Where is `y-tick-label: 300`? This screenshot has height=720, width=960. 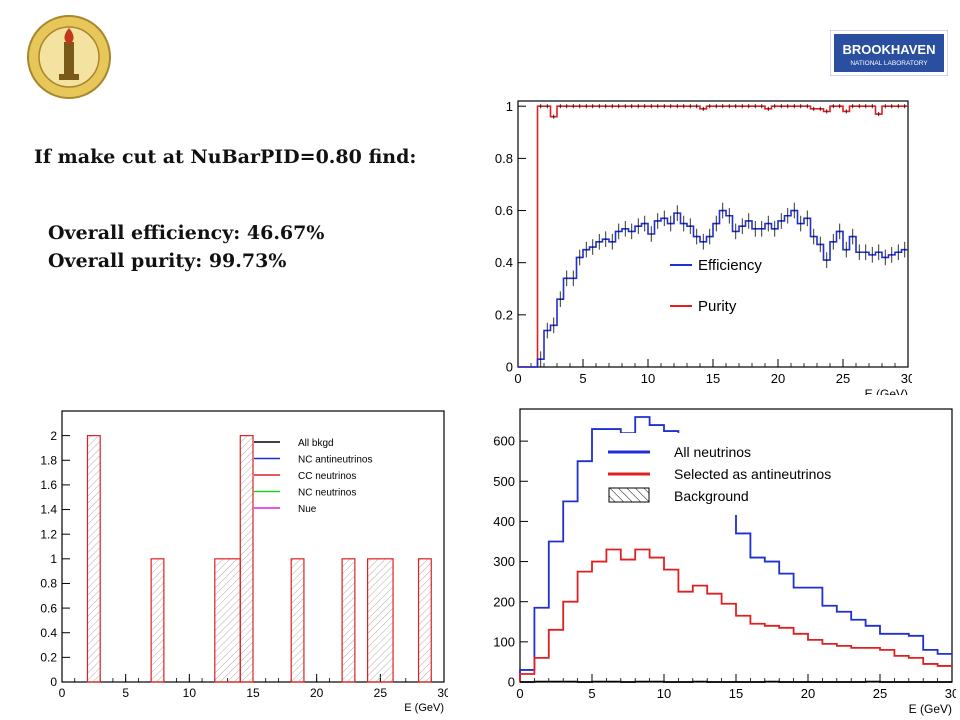 y-tick-label: 300 is located at coordinates (504, 561).